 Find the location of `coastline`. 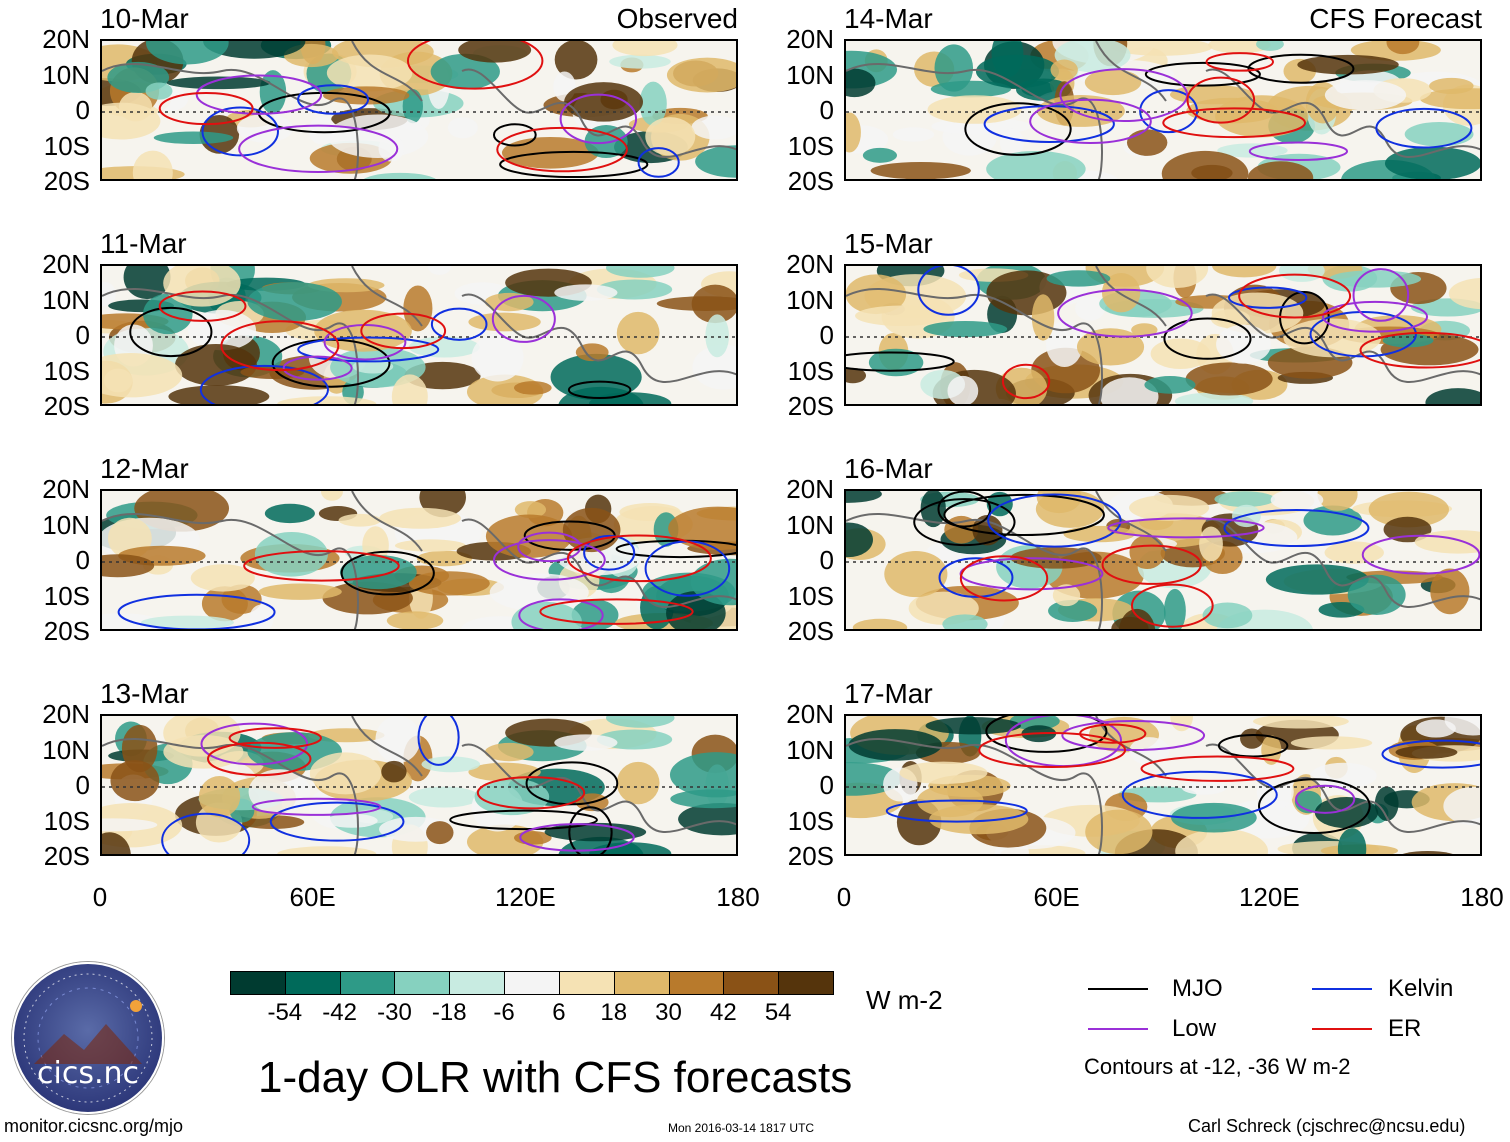

coastline is located at coordinates (419, 110).